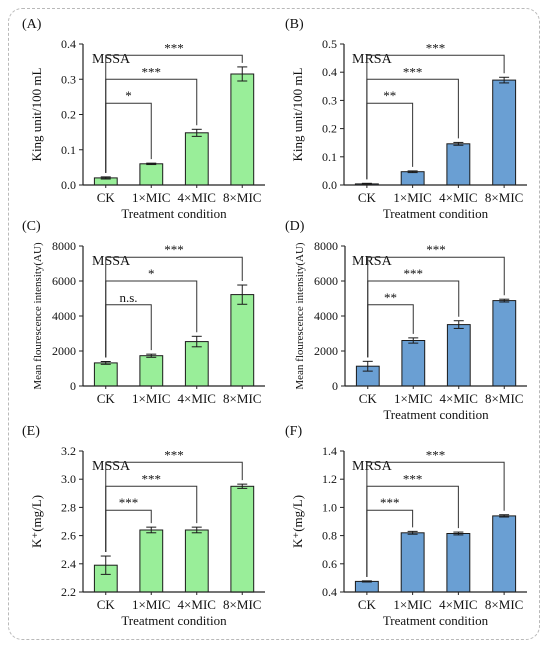 The width and height of the screenshot is (550, 650). Describe the element at coordinates (151, 273) in the screenshot. I see `significance-label-2: *` at that location.